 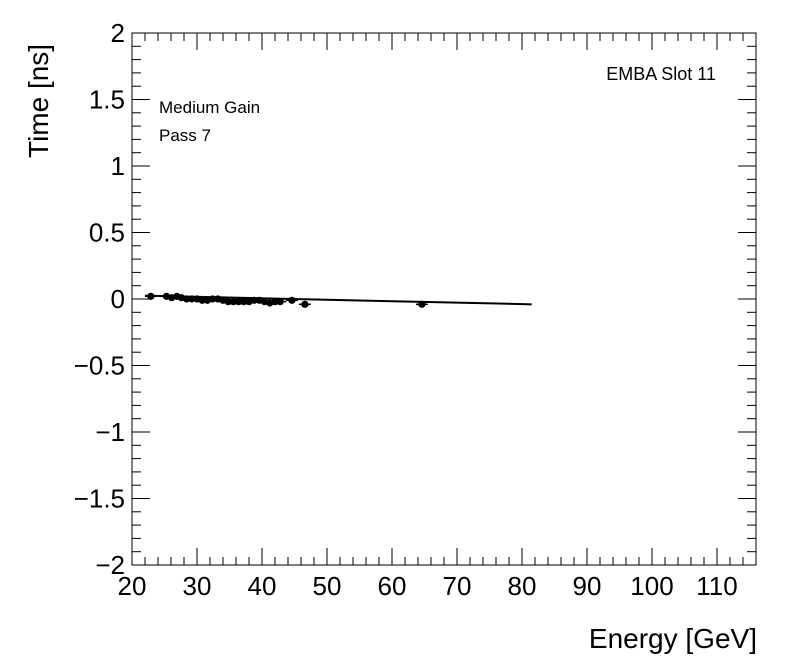 What do you see at coordinates (110, 565) in the screenshot?
I see `y-tick-label: −2` at bounding box center [110, 565].